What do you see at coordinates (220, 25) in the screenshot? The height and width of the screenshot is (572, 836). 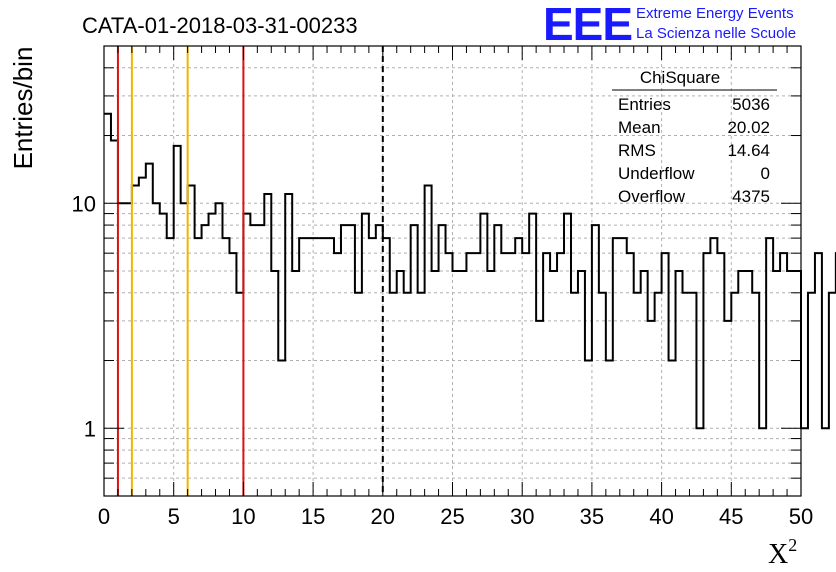 I see `chart-title: CATA-01-2018-03-31-00233` at bounding box center [220, 25].